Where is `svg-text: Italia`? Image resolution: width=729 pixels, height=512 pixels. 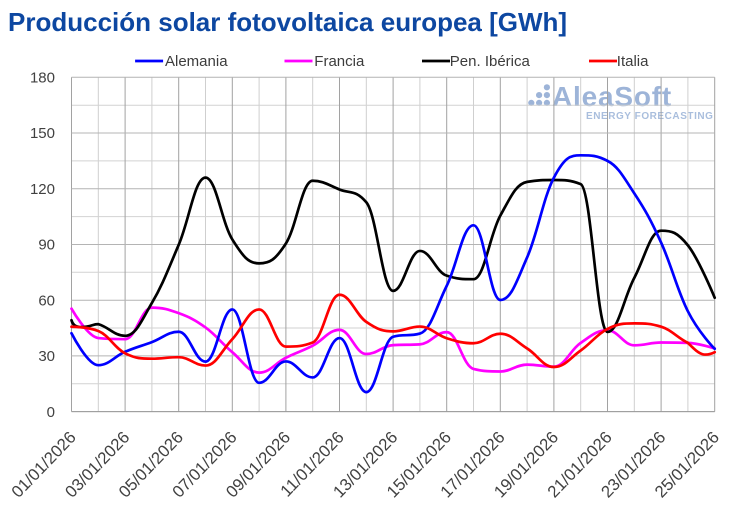 svg-text: Italia is located at coordinates (633, 61).